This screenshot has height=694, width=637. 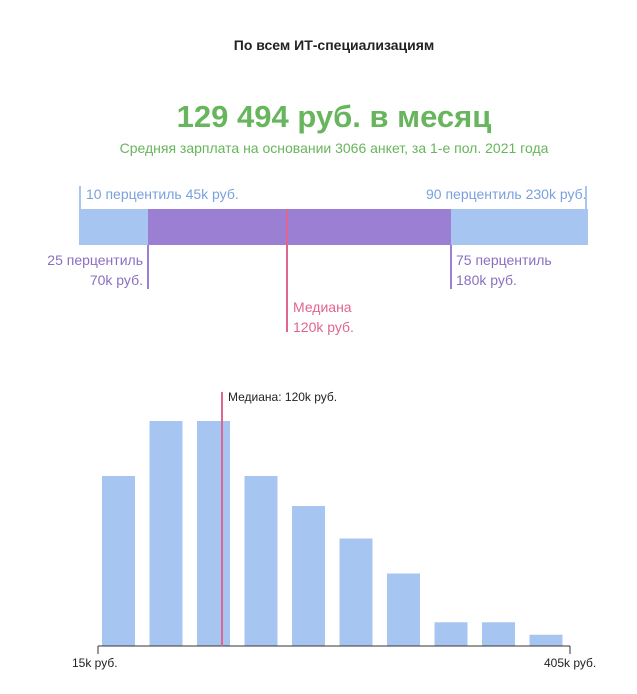 What do you see at coordinates (299, 227) in the screenshot?
I see `range-p25-p75-bar` at bounding box center [299, 227].